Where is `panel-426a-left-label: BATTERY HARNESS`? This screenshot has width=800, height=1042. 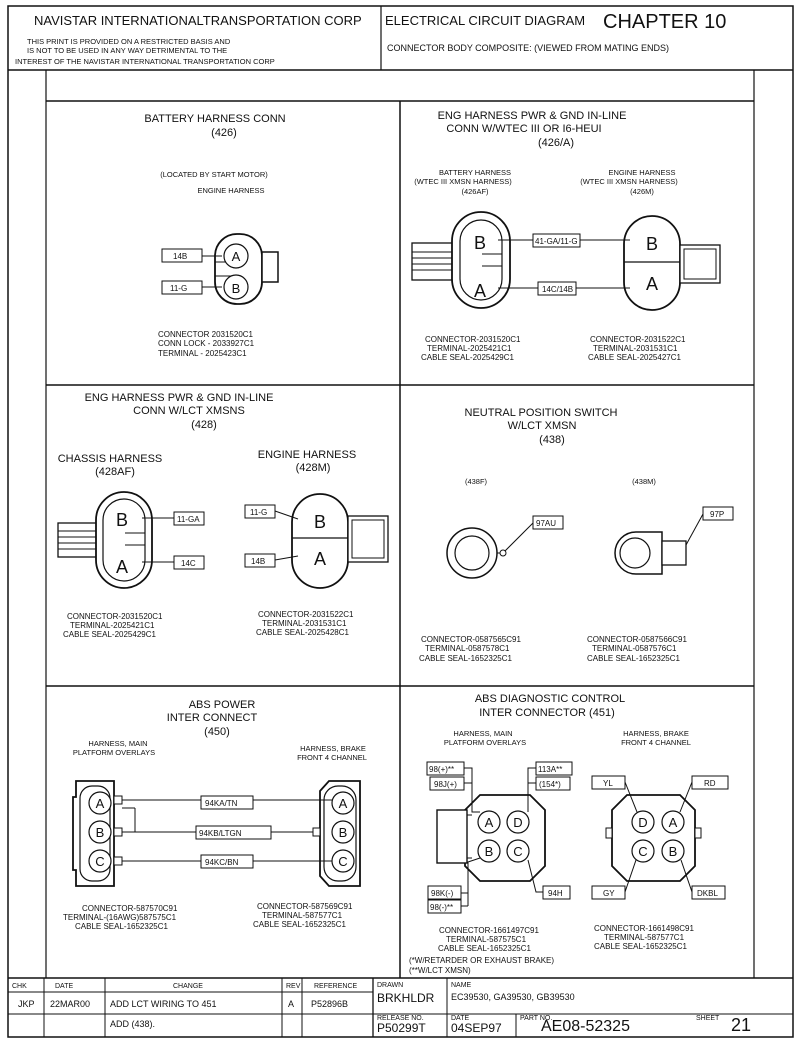
panel-426a-left-label: BATTERY HARNESS is located at coordinates (475, 172).